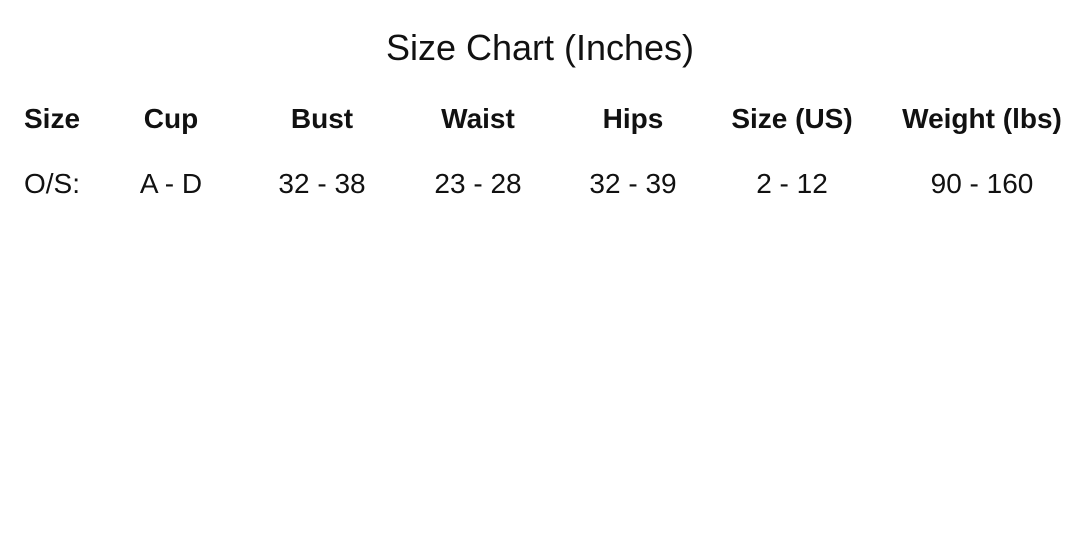 The width and height of the screenshot is (1080, 540). I want to click on value-waist: 23 - 28, so click(478, 183).